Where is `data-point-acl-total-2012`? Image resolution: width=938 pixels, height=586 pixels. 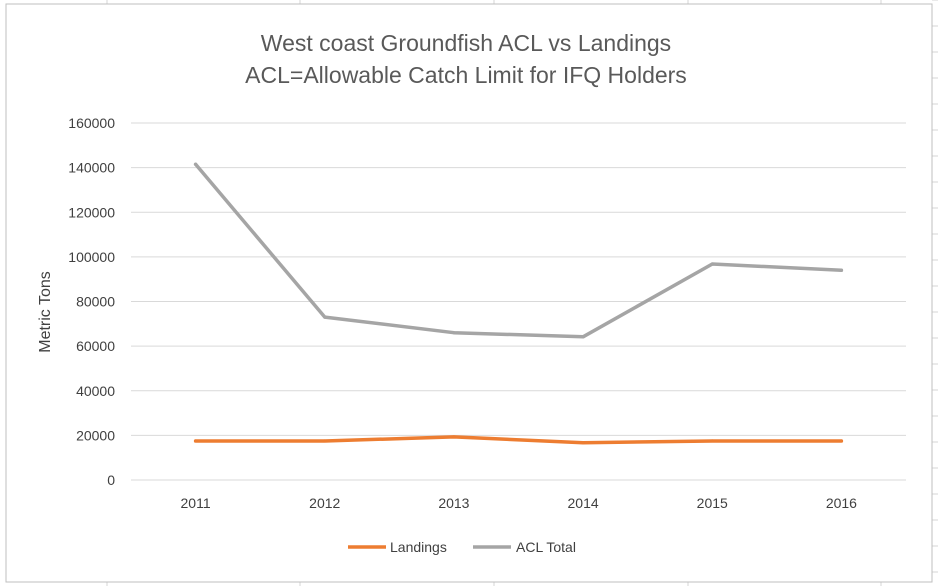
data-point-acl-total-2012 is located at coordinates (325, 317).